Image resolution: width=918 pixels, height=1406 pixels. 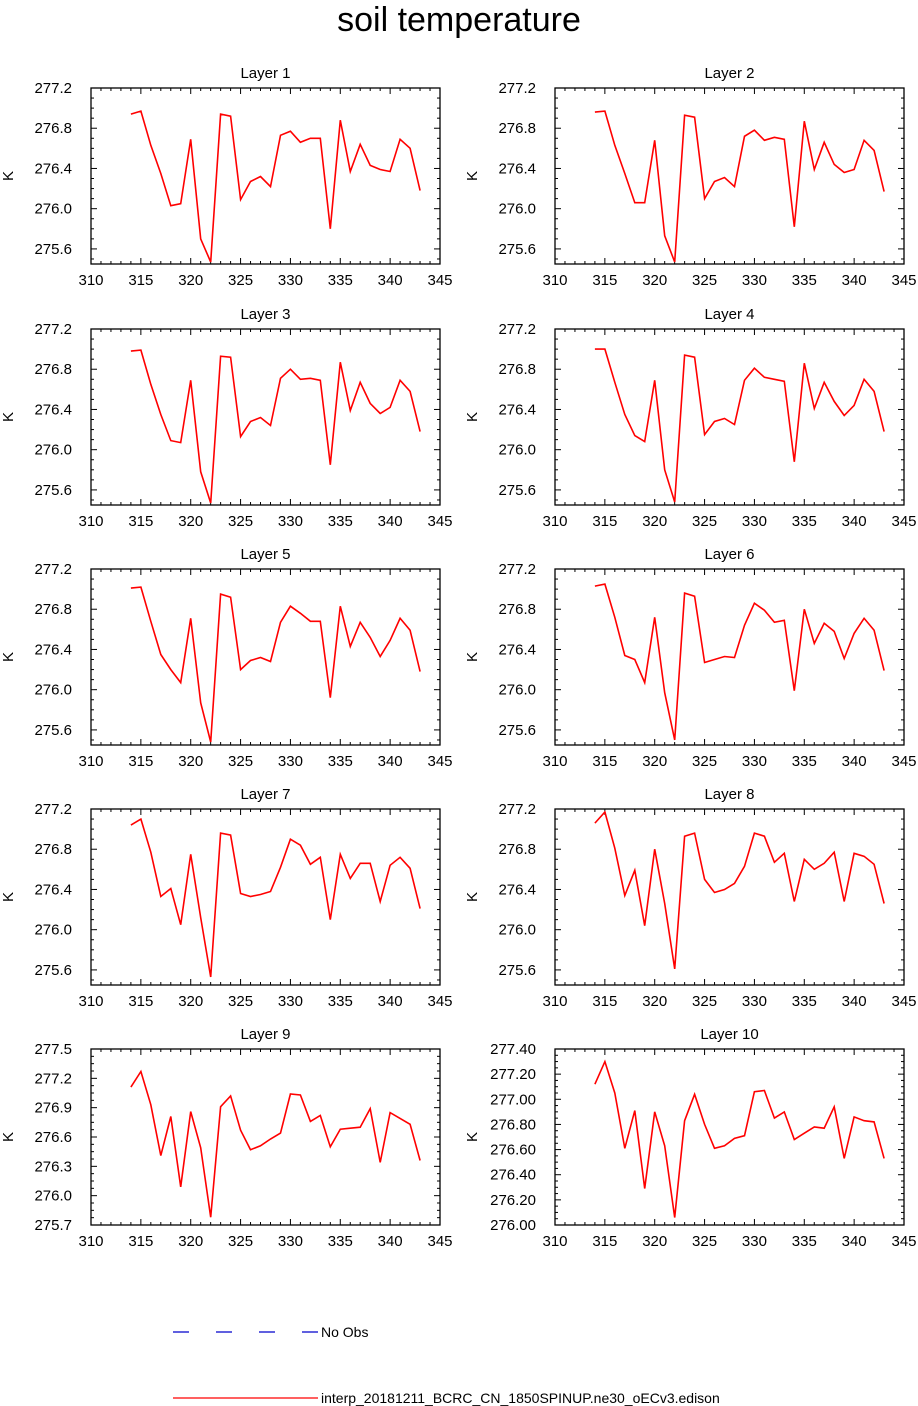 What do you see at coordinates (513, 1074) in the screenshot?
I see `y-tick-label: 277.20` at bounding box center [513, 1074].